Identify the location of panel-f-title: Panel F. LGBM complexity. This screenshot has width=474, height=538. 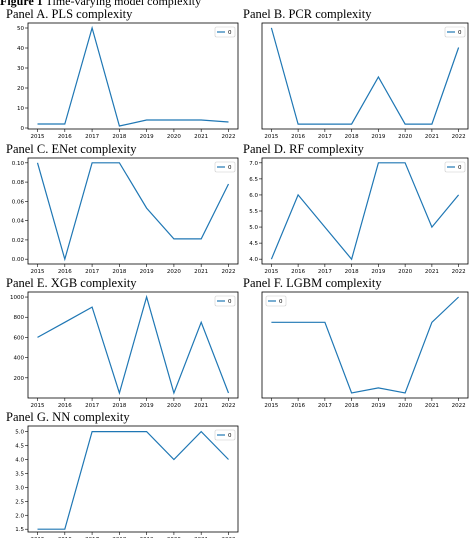
(312, 283).